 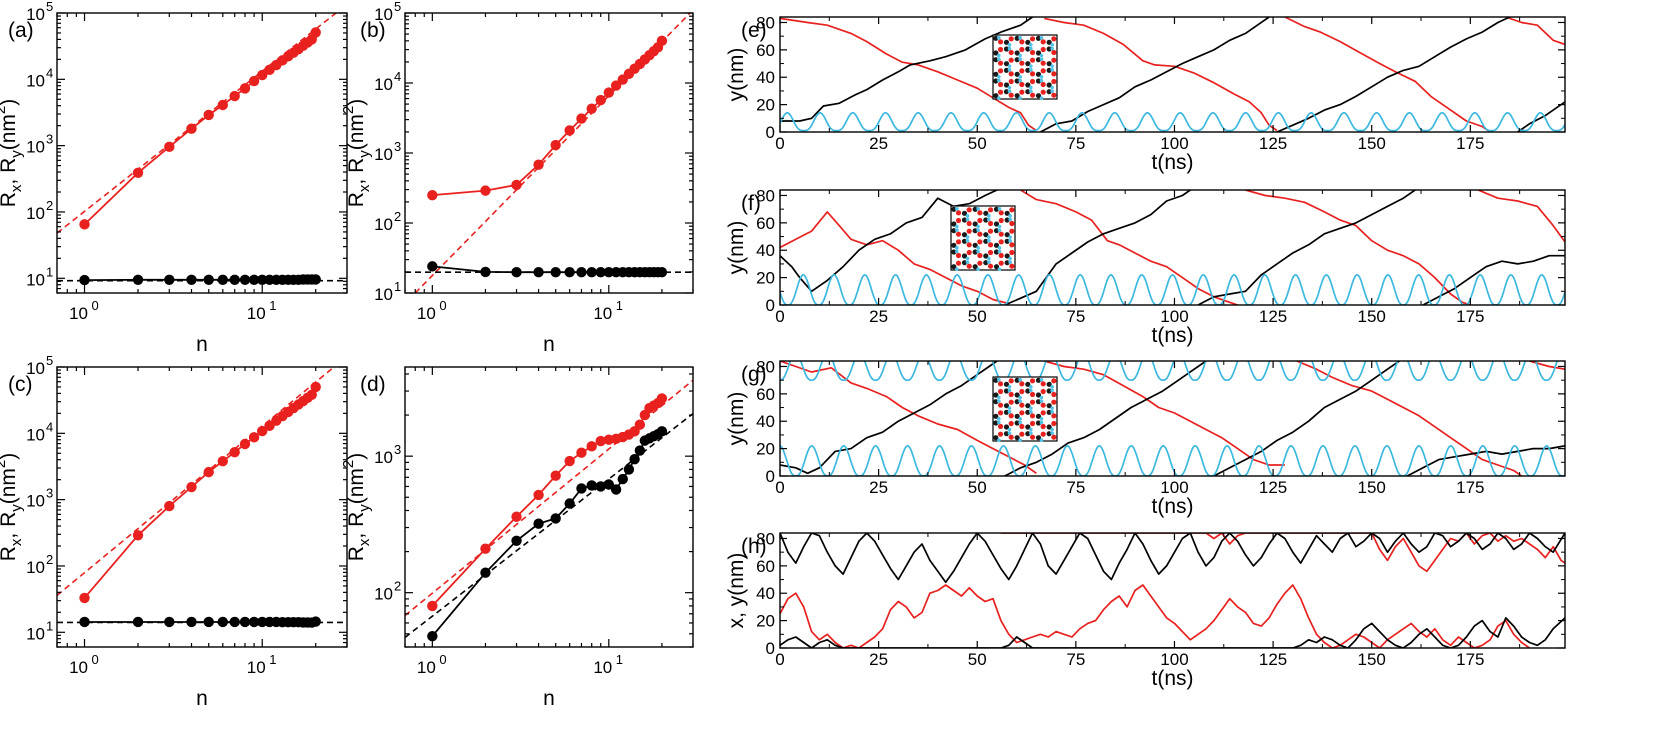 What do you see at coordinates (1372, 316) in the screenshot?
I see `x-tick-label: 150` at bounding box center [1372, 316].